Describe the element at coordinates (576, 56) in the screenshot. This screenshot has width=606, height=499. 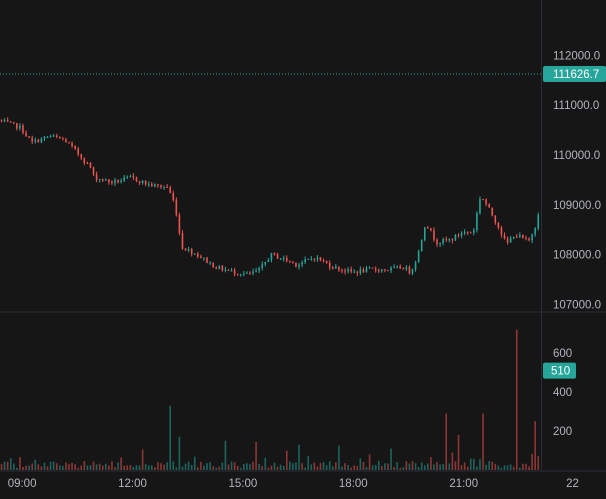
I see `price-tick-label: 112000.0` at that location.